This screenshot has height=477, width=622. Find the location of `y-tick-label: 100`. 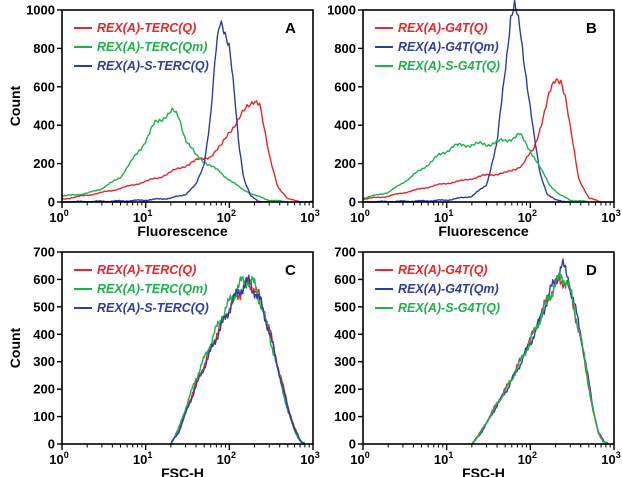

y-tick-label: 100 is located at coordinates (345, 416).